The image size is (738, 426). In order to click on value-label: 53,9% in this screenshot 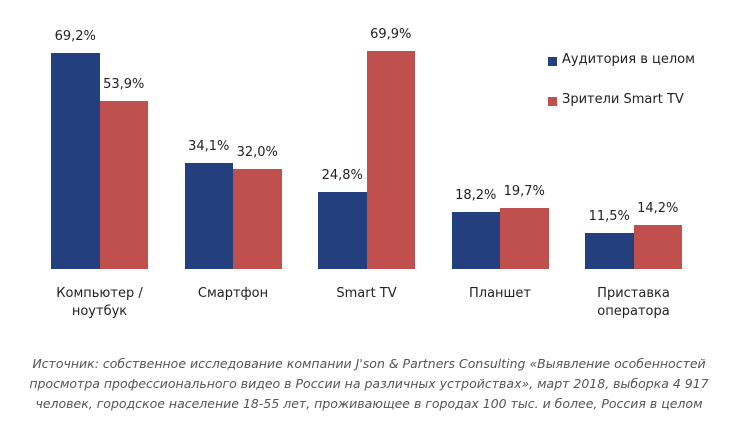, I will do `click(124, 84)`.